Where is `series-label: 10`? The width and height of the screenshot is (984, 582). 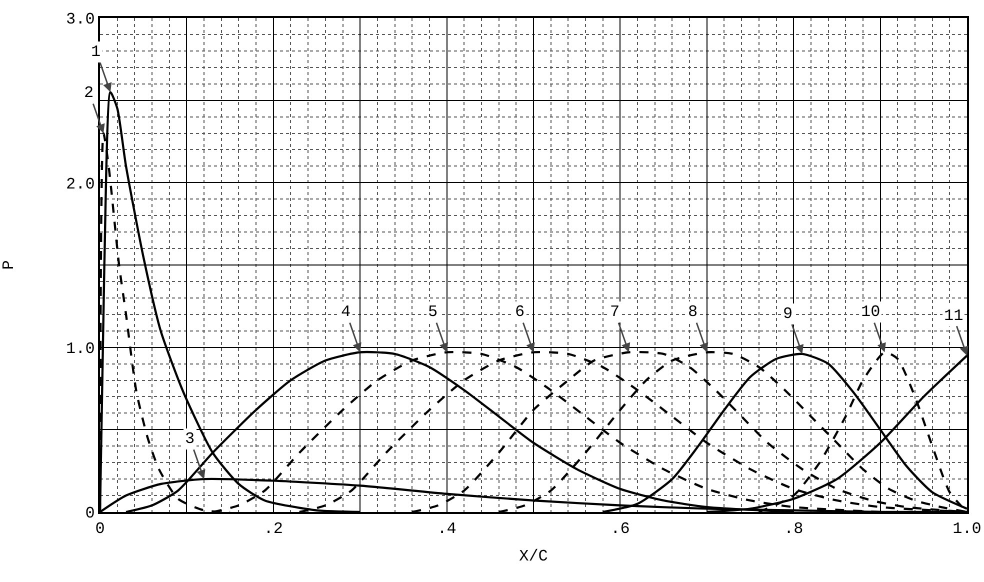 series-label: 10 is located at coordinates (870, 312).